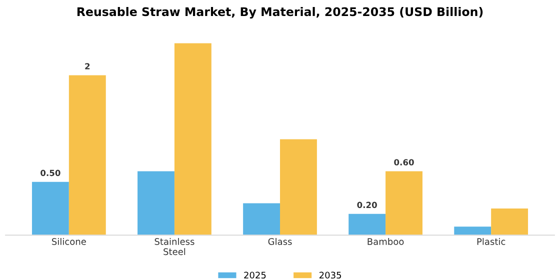 The height and width of the screenshot is (280, 560). What do you see at coordinates (69, 241) in the screenshot?
I see `x-tick-label: Silicone` at bounding box center [69, 241].